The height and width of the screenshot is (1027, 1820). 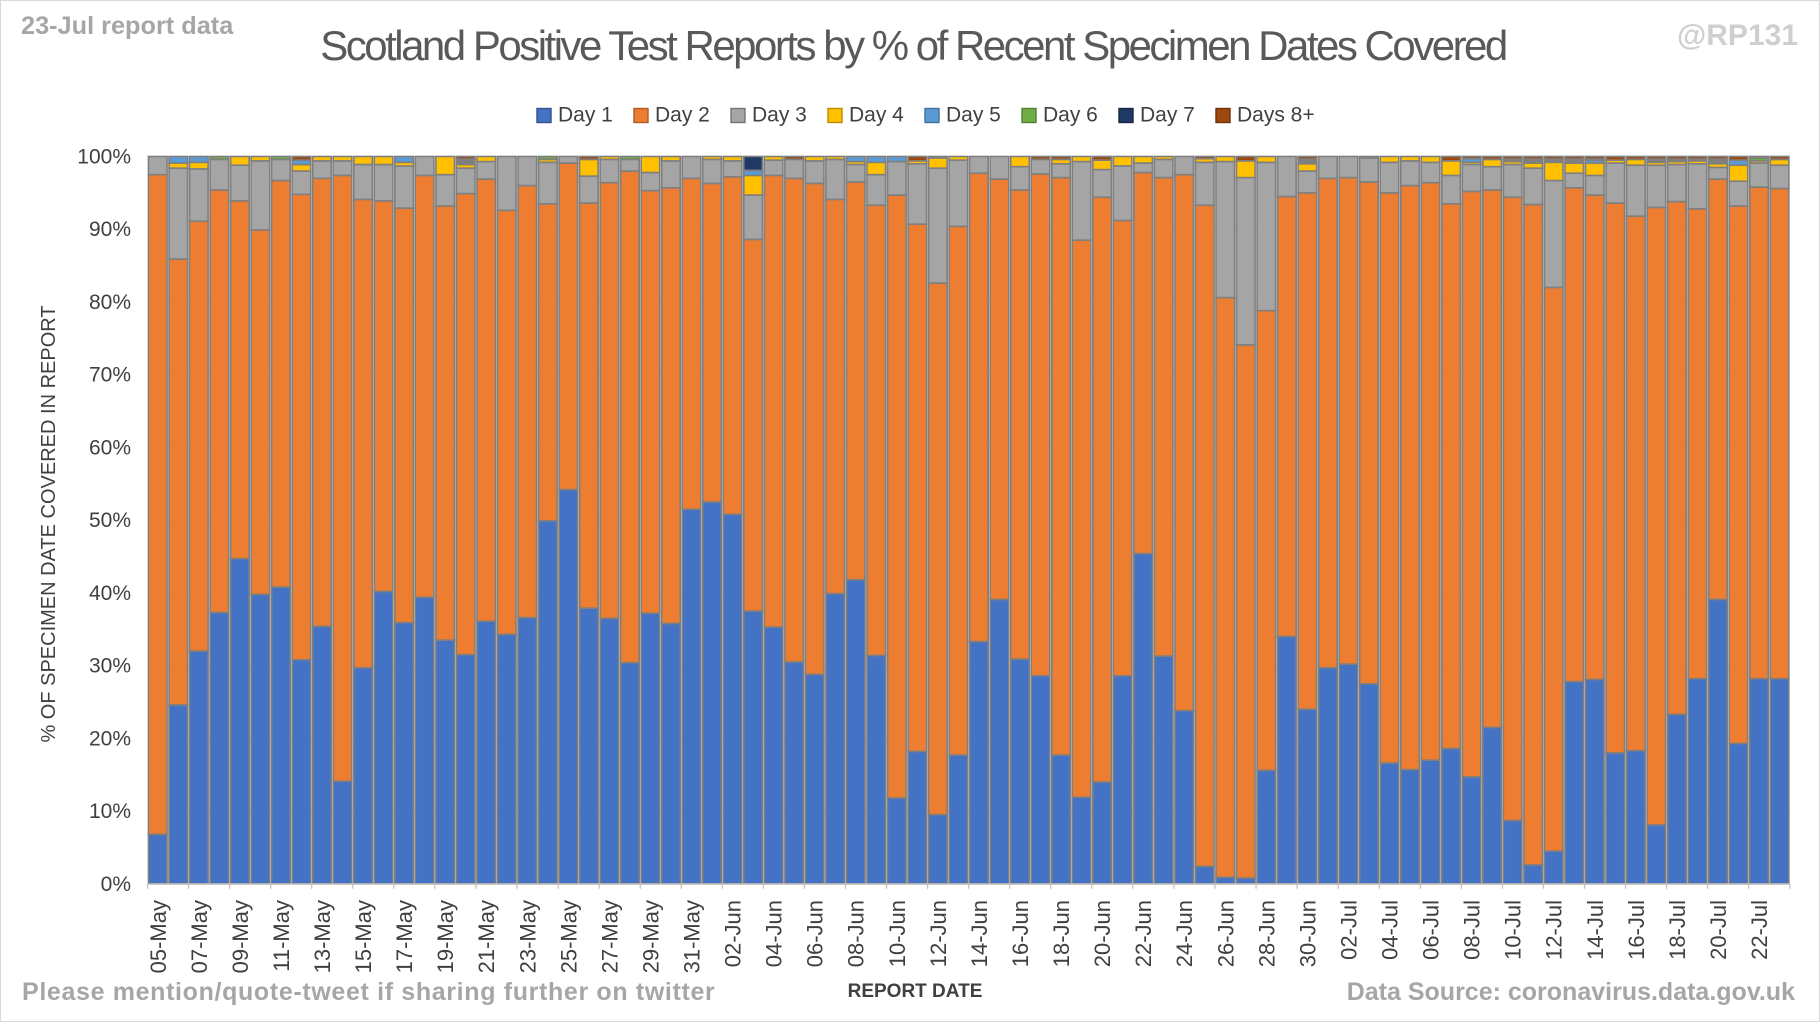 What do you see at coordinates (1554, 930) in the screenshot?
I see `svg-text: 12-Jul` at bounding box center [1554, 930].